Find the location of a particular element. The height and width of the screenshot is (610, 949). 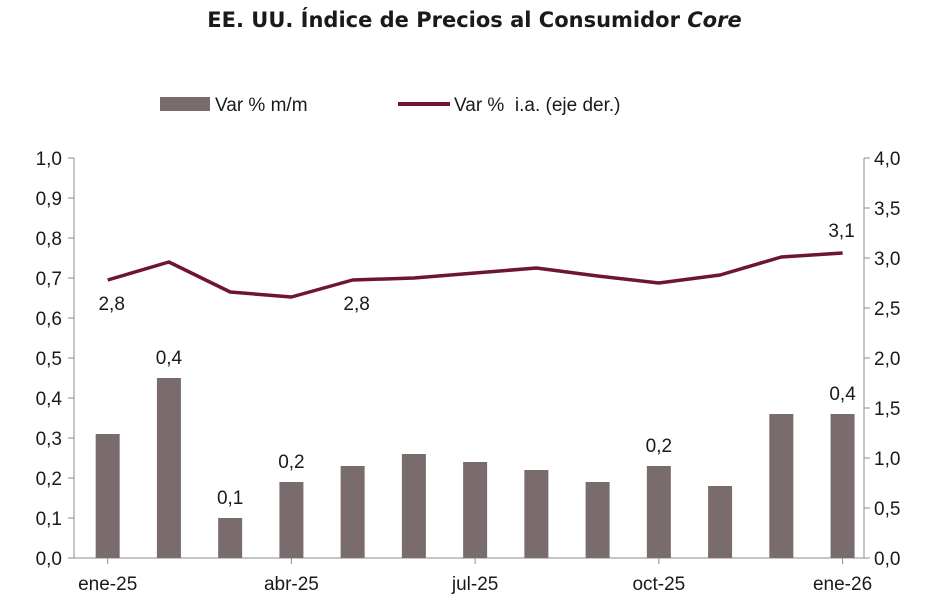

y-right-tick-label: 2,5 is located at coordinates (887, 309).